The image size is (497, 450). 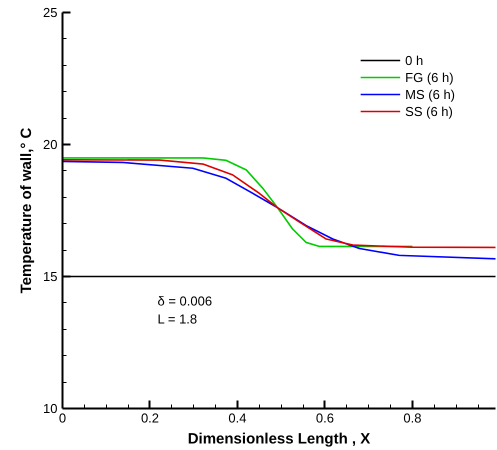 I want to click on legend-label: SS (6 h), so click(x=429, y=111).